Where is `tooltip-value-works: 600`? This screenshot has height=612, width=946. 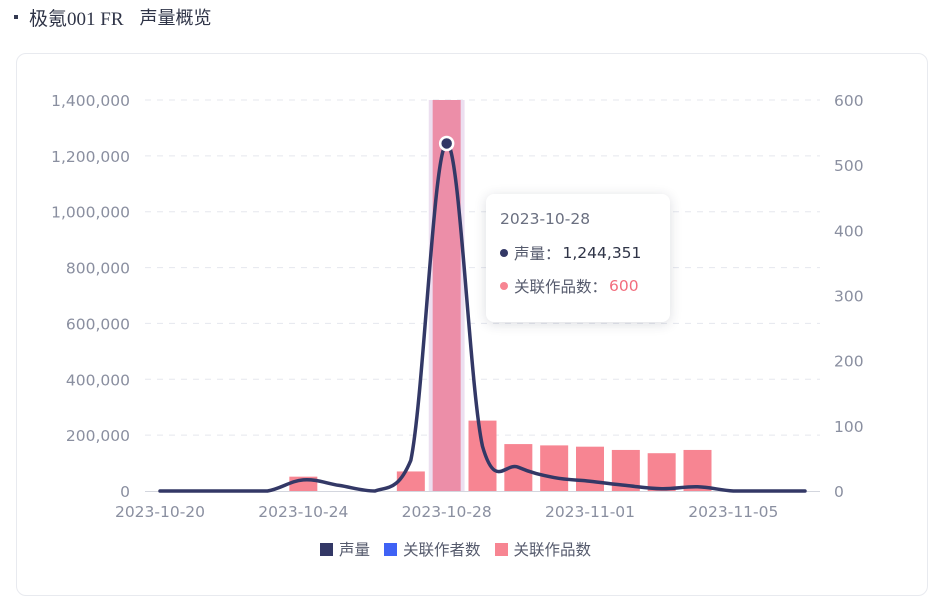
tooltip-value-works: 600 is located at coordinates (624, 286).